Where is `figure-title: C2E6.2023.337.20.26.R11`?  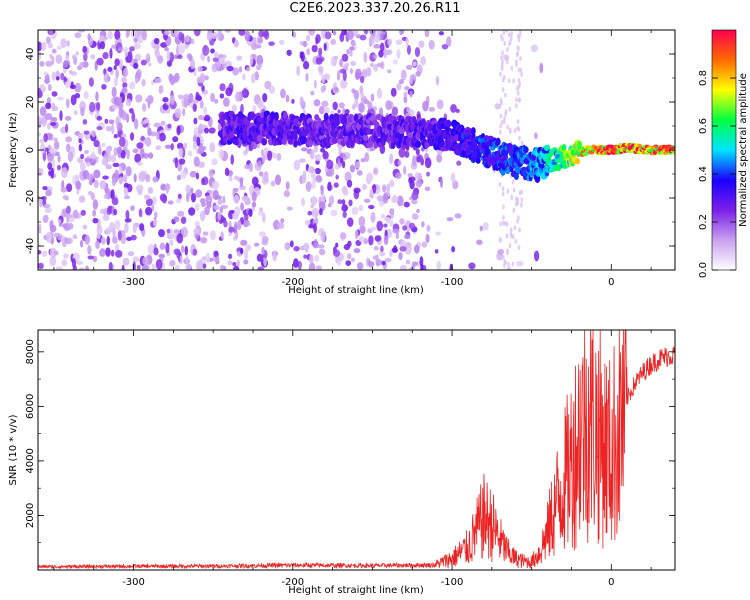 figure-title: C2E6.2023.337.20.26.R11 is located at coordinates (375, 8).